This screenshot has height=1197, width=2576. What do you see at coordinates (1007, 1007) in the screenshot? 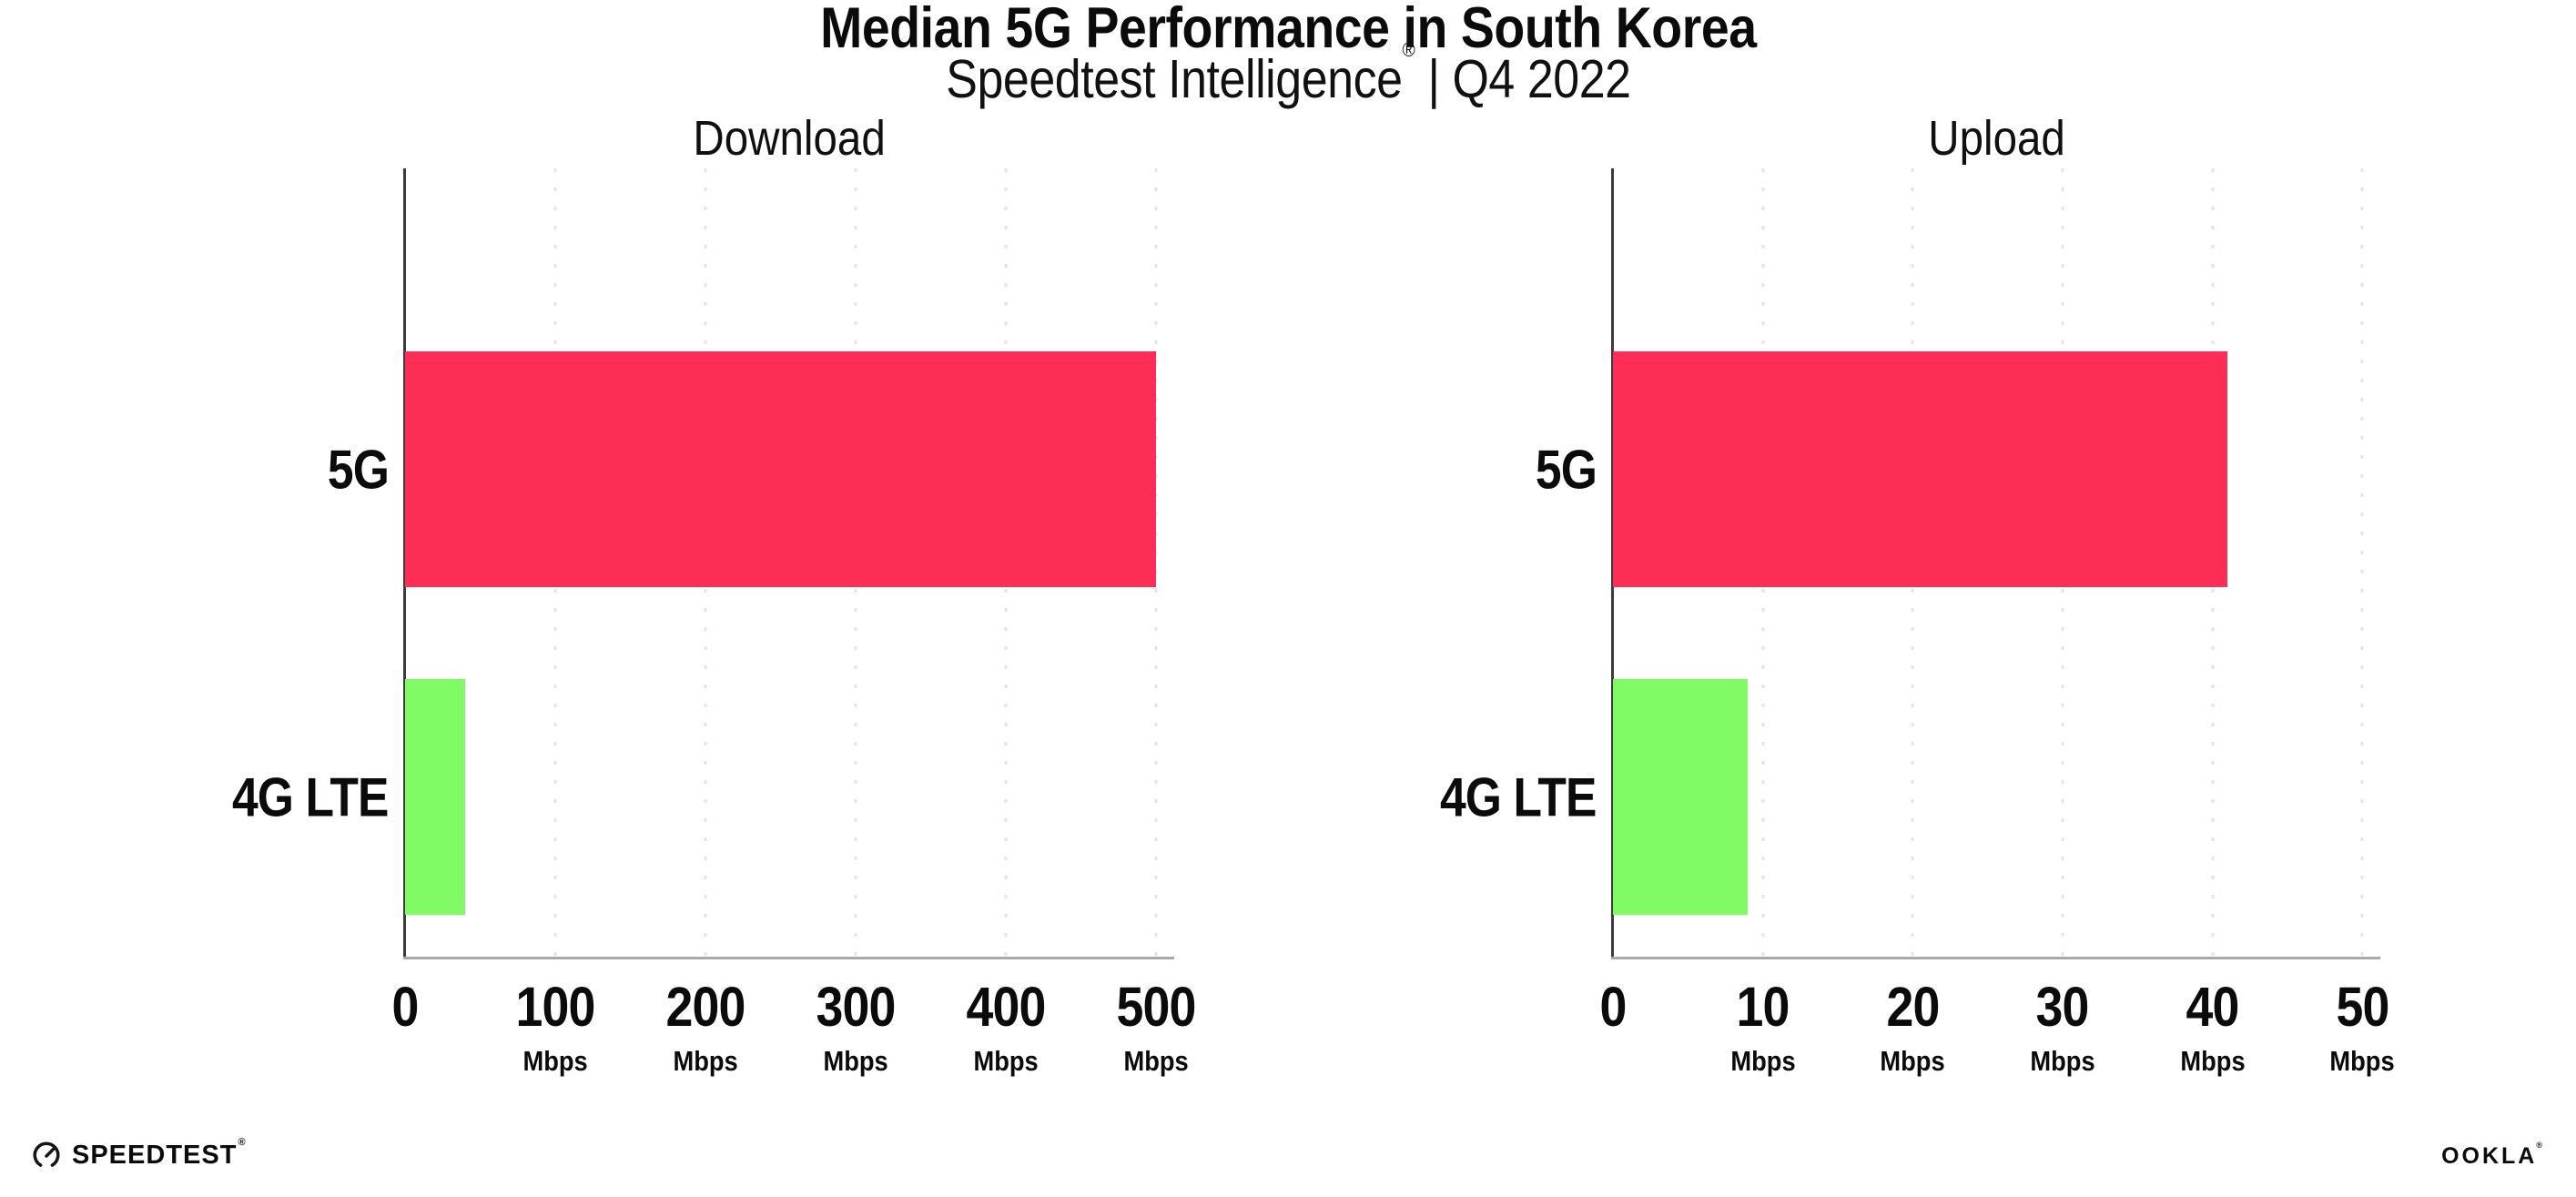
I see `x-tick-value: 400` at bounding box center [1007, 1007].